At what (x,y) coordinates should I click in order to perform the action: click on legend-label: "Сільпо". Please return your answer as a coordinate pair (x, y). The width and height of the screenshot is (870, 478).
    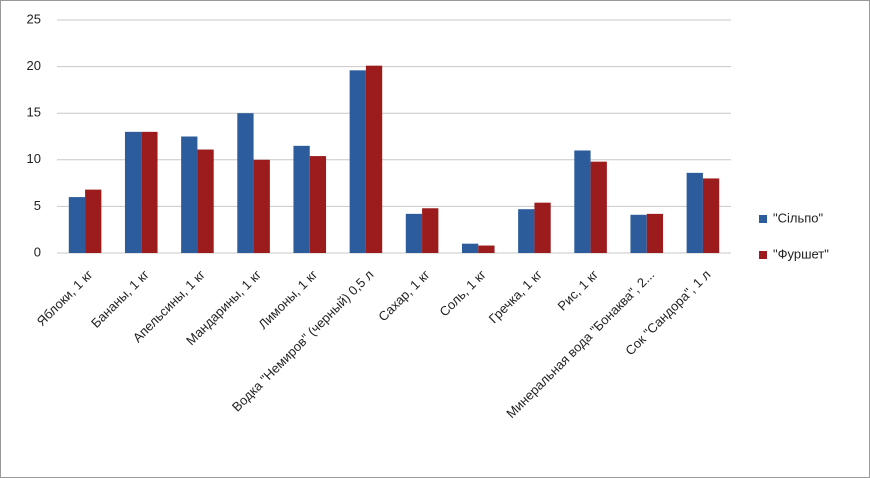
    Looking at the image, I should click on (798, 217).